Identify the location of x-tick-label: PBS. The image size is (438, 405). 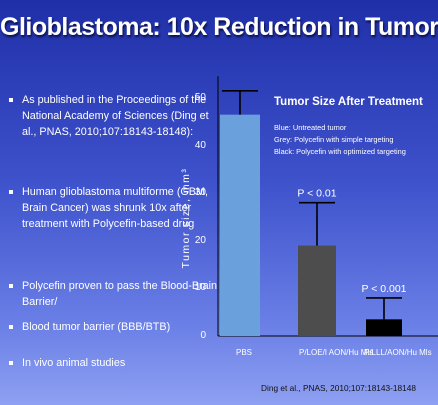
(244, 352).